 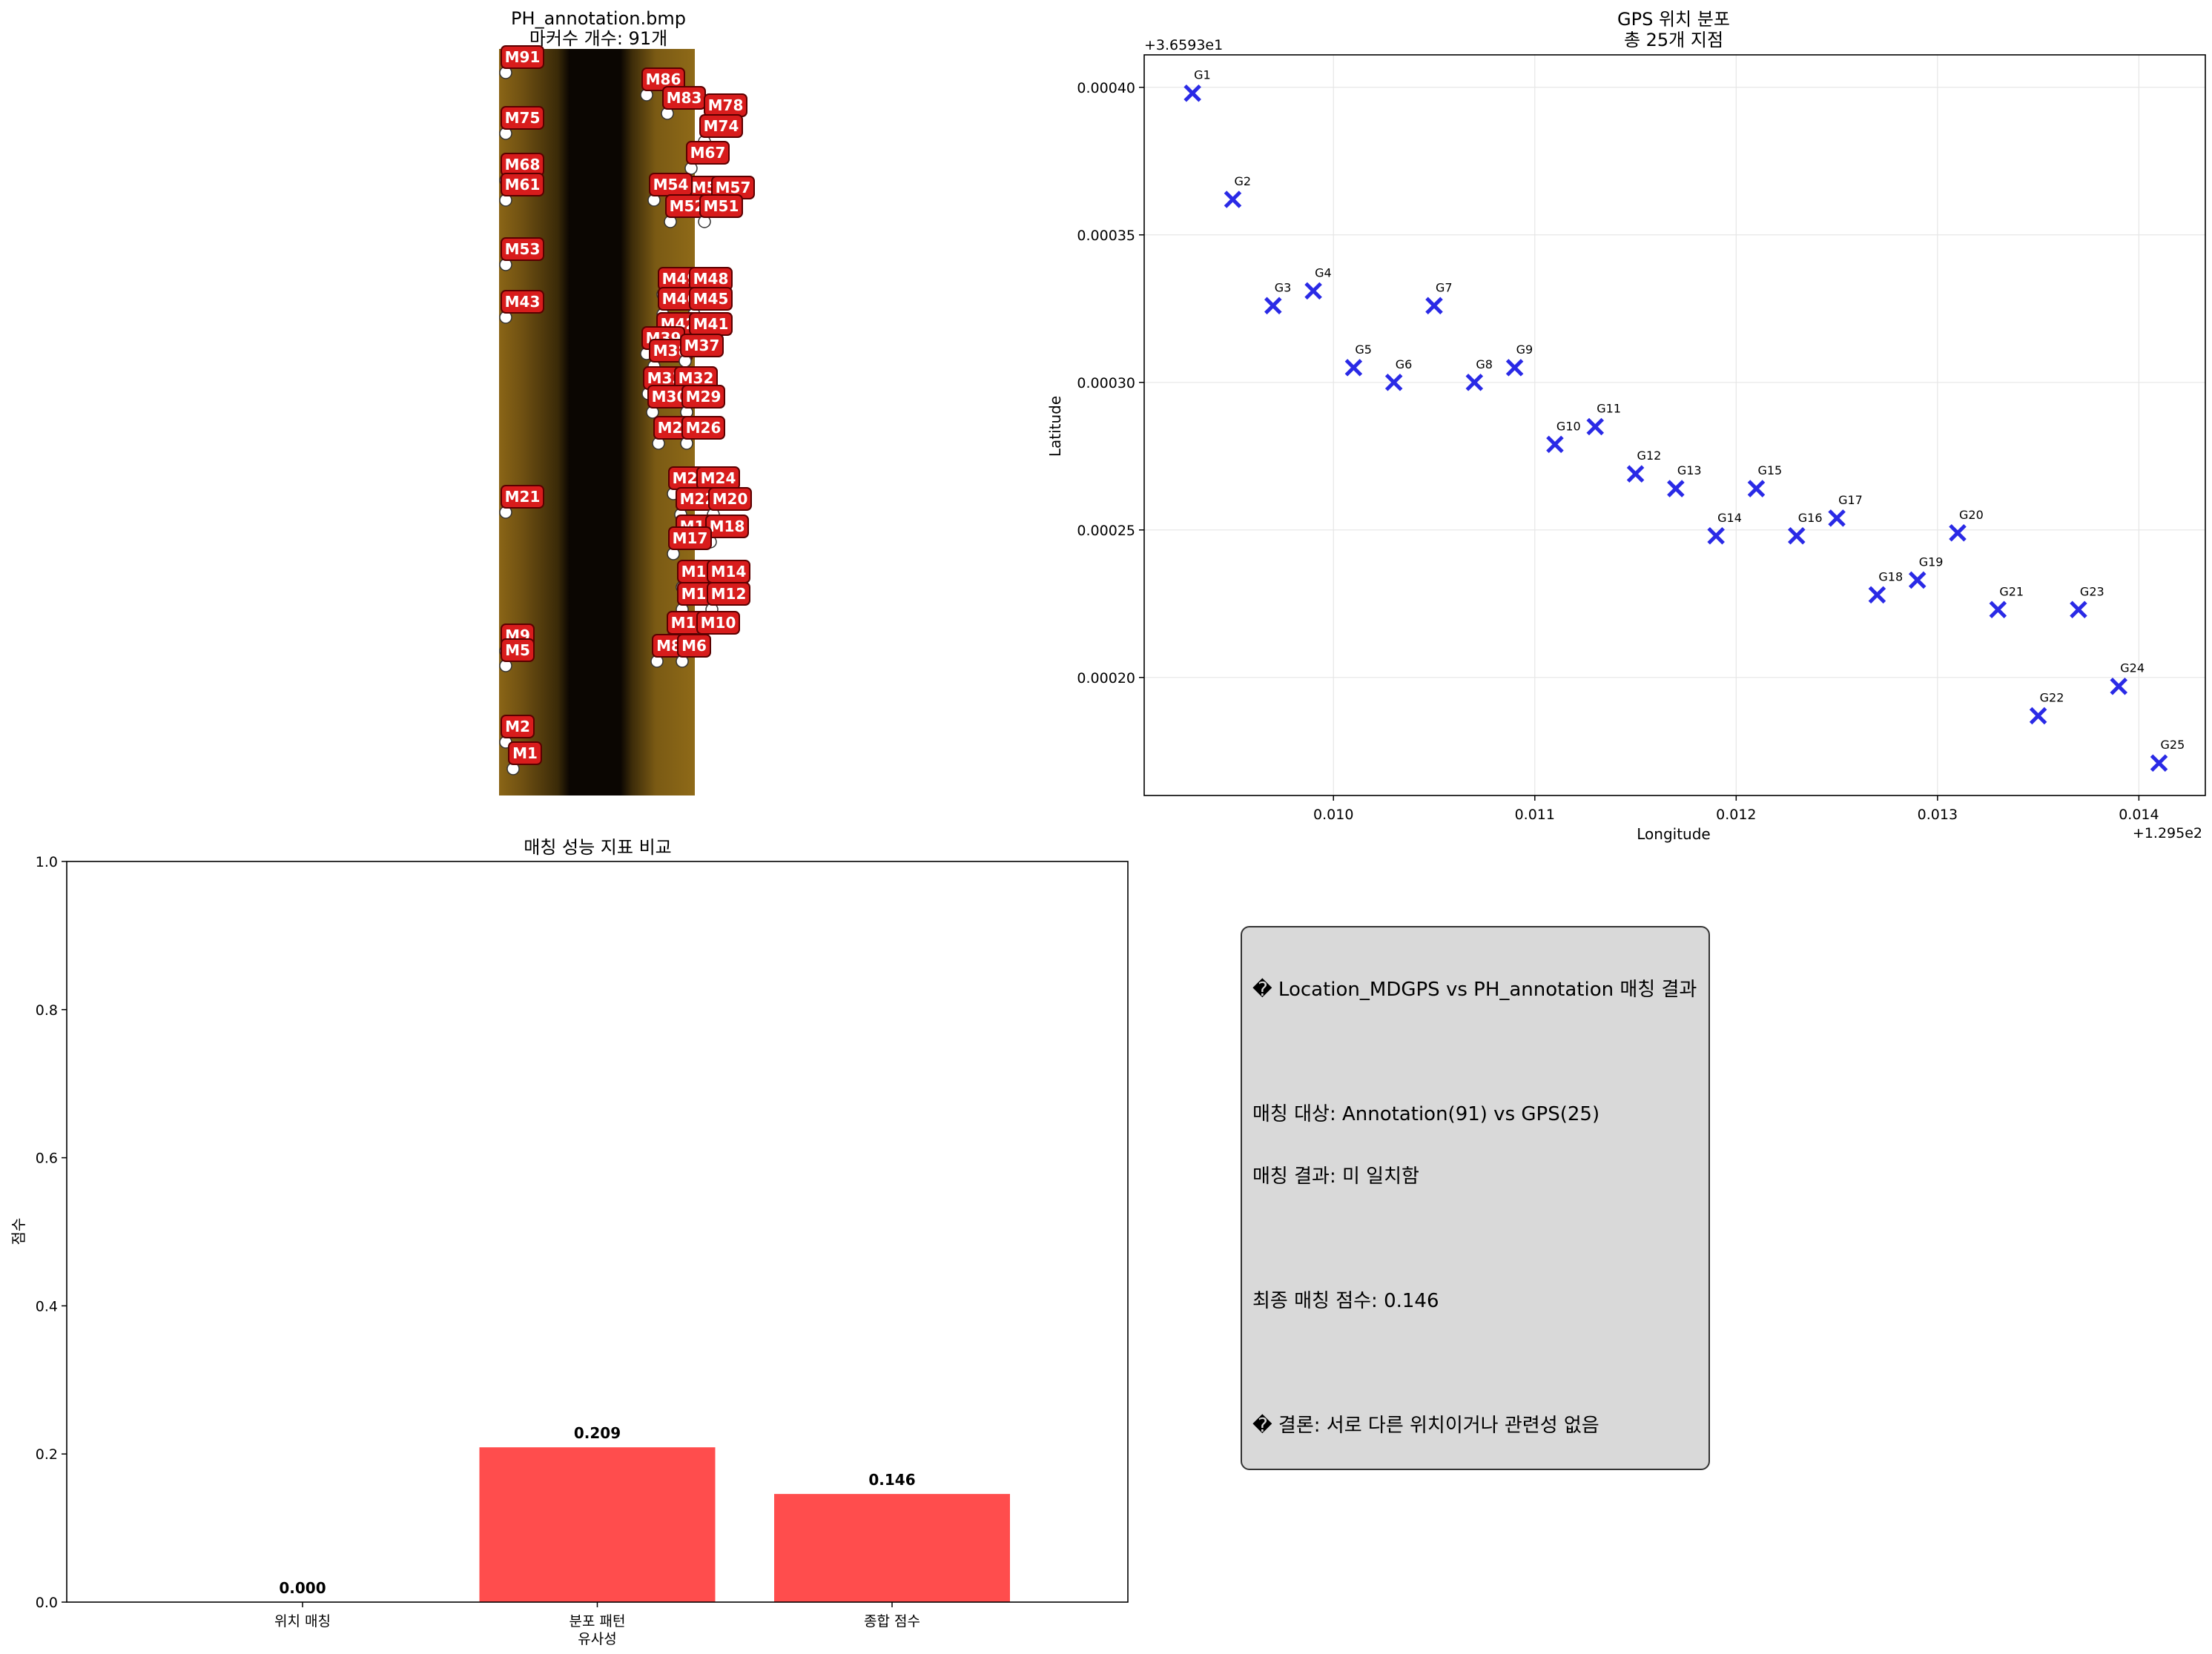 I want to click on marker-label: M17, so click(x=690, y=538).